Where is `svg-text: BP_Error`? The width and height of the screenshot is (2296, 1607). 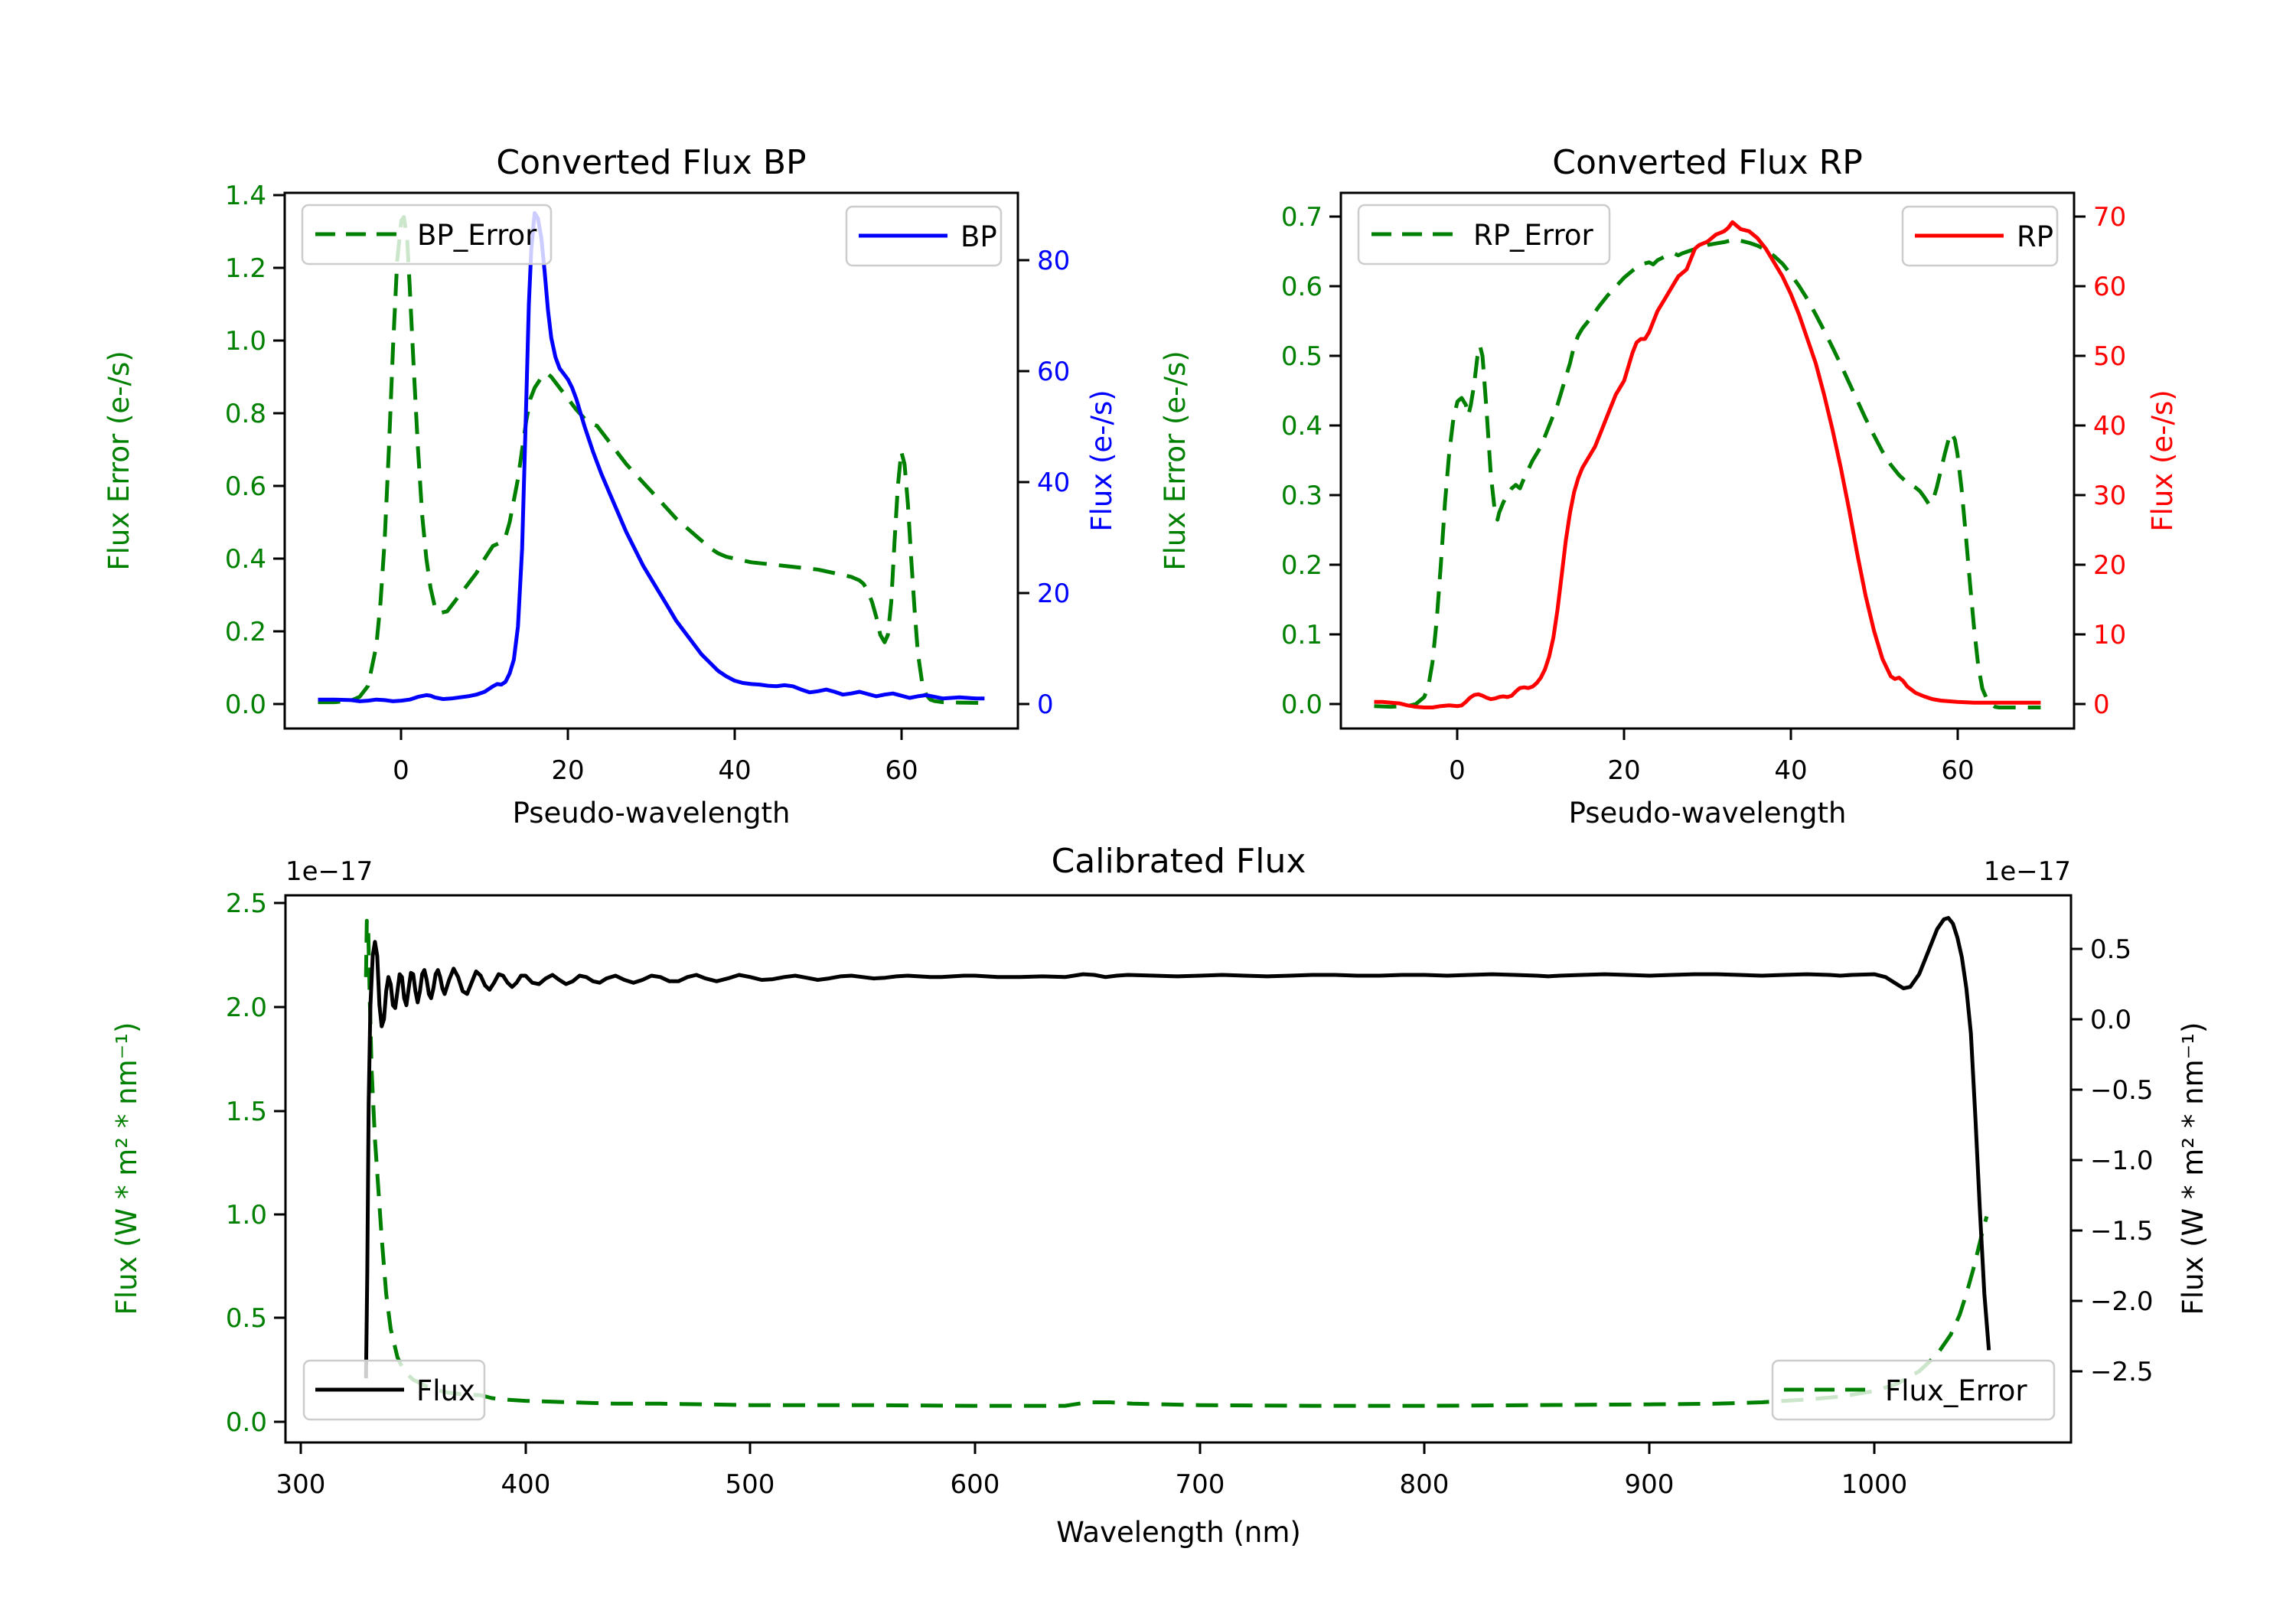 svg-text: BP_Error is located at coordinates (477, 235).